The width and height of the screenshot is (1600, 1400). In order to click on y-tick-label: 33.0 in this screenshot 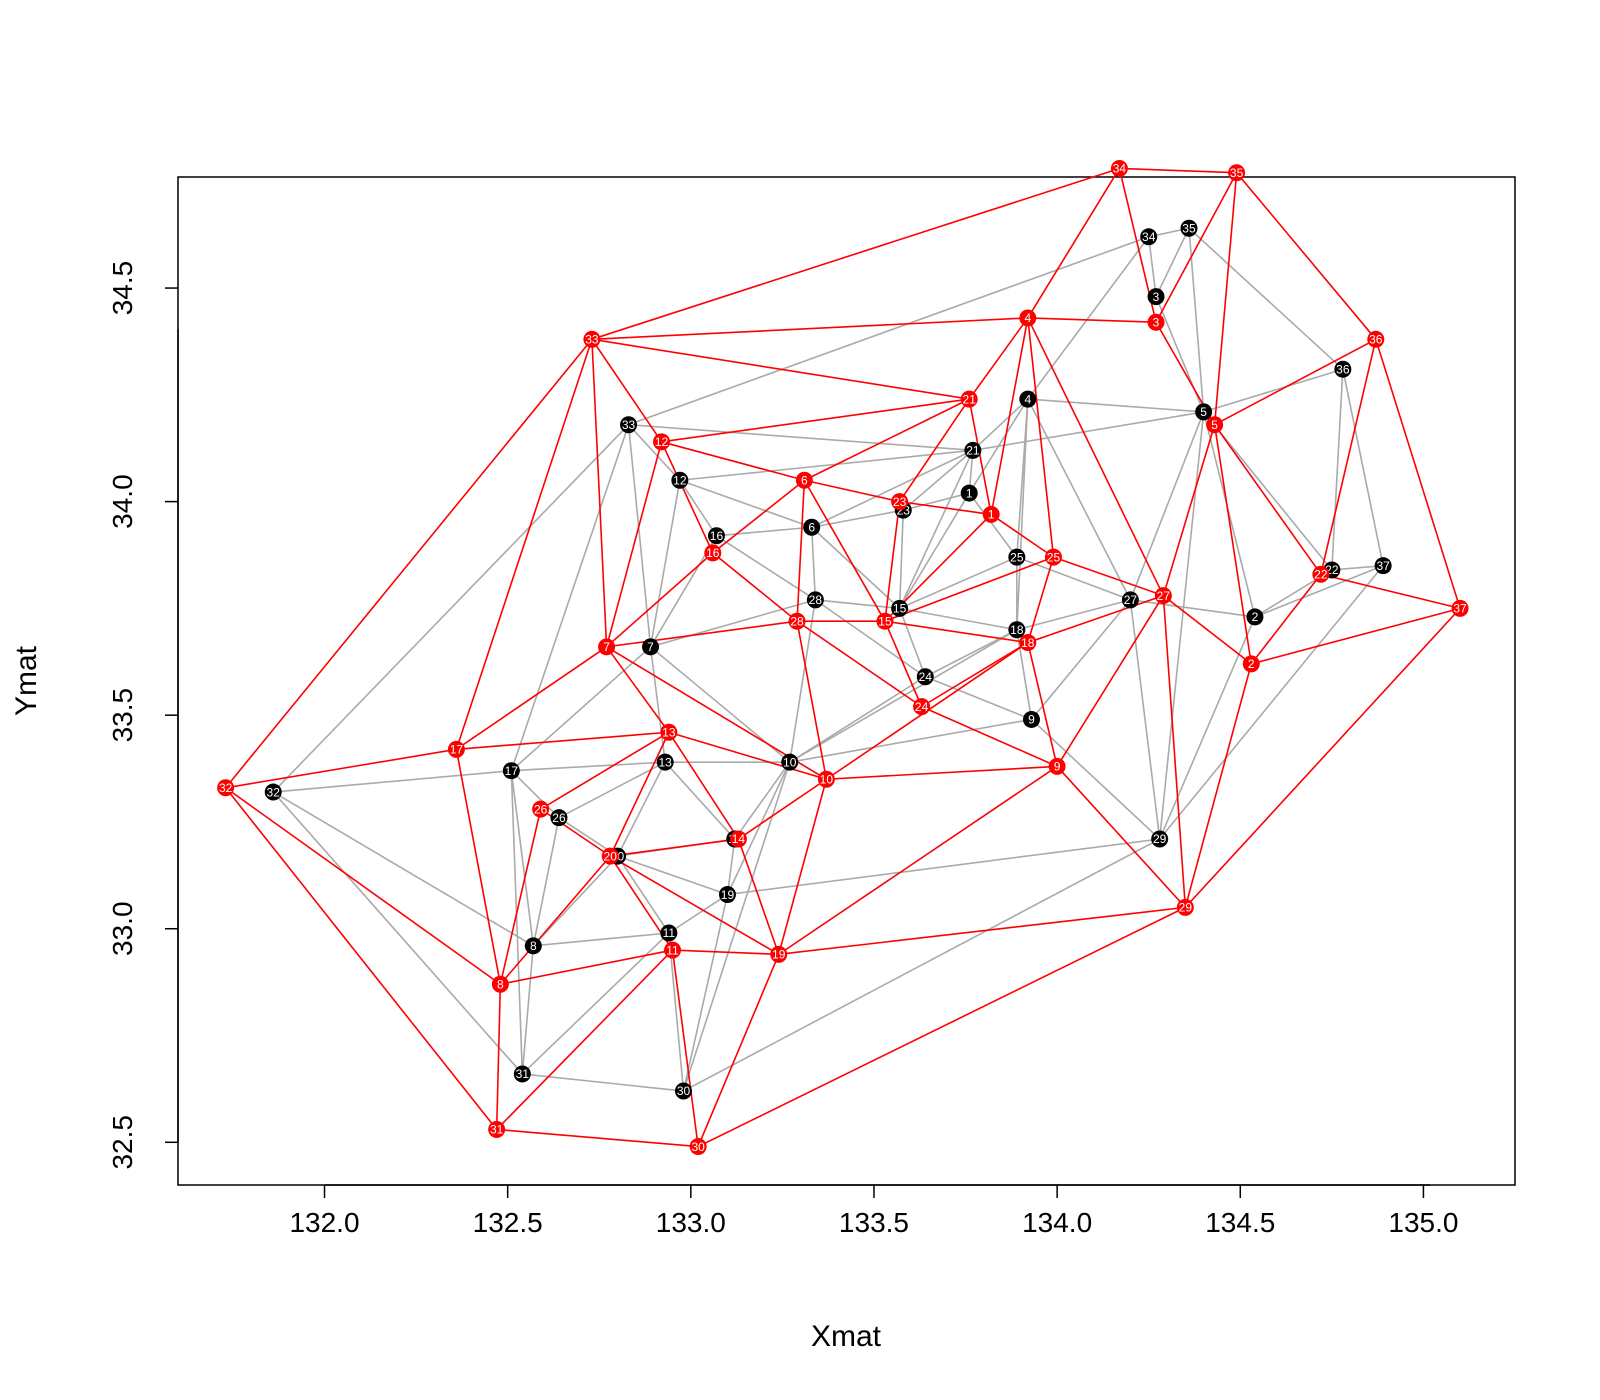, I will do `click(122, 928)`.